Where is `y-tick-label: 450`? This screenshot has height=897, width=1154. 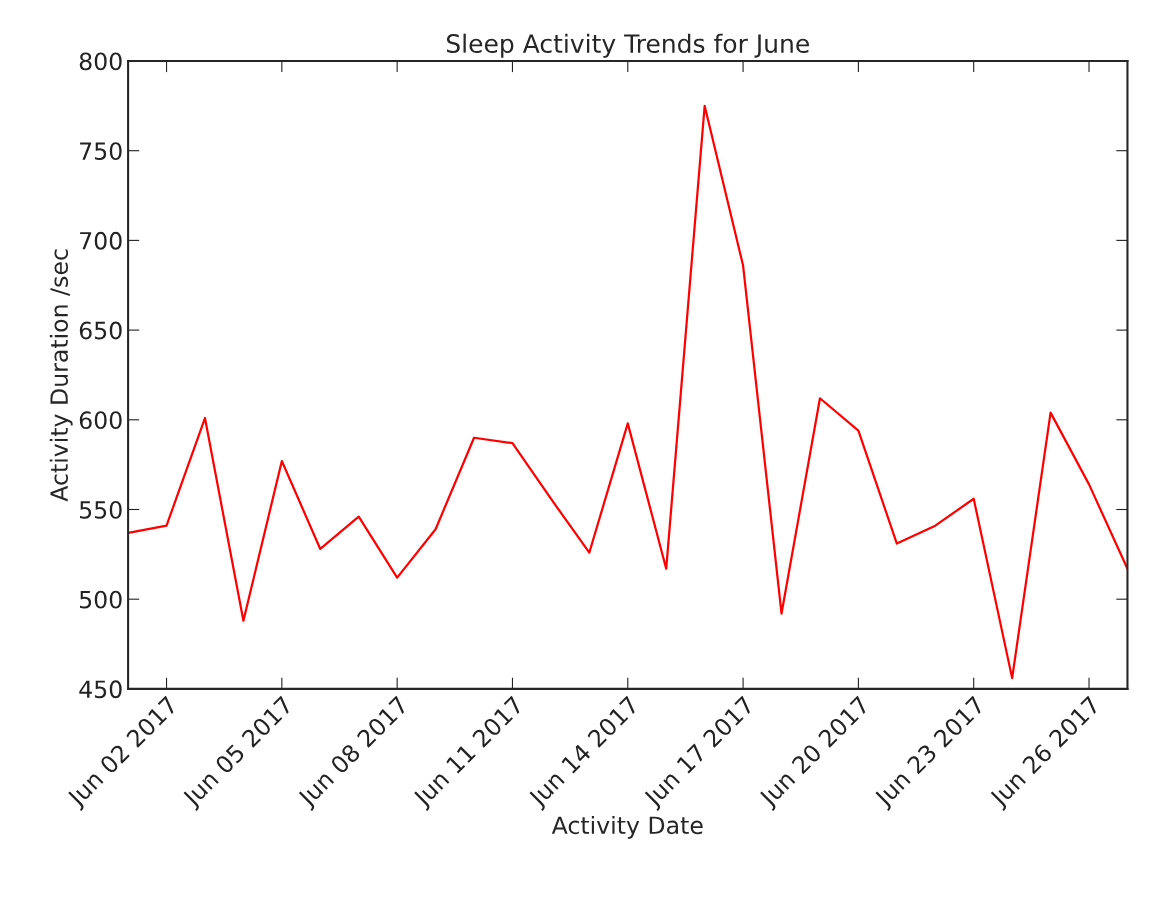
y-tick-label: 450 is located at coordinates (100, 689).